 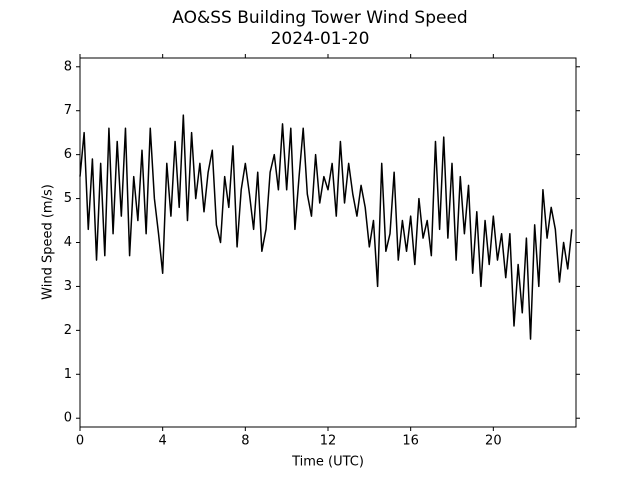 I want to click on y-tick-label: 2, so click(x=68, y=330).